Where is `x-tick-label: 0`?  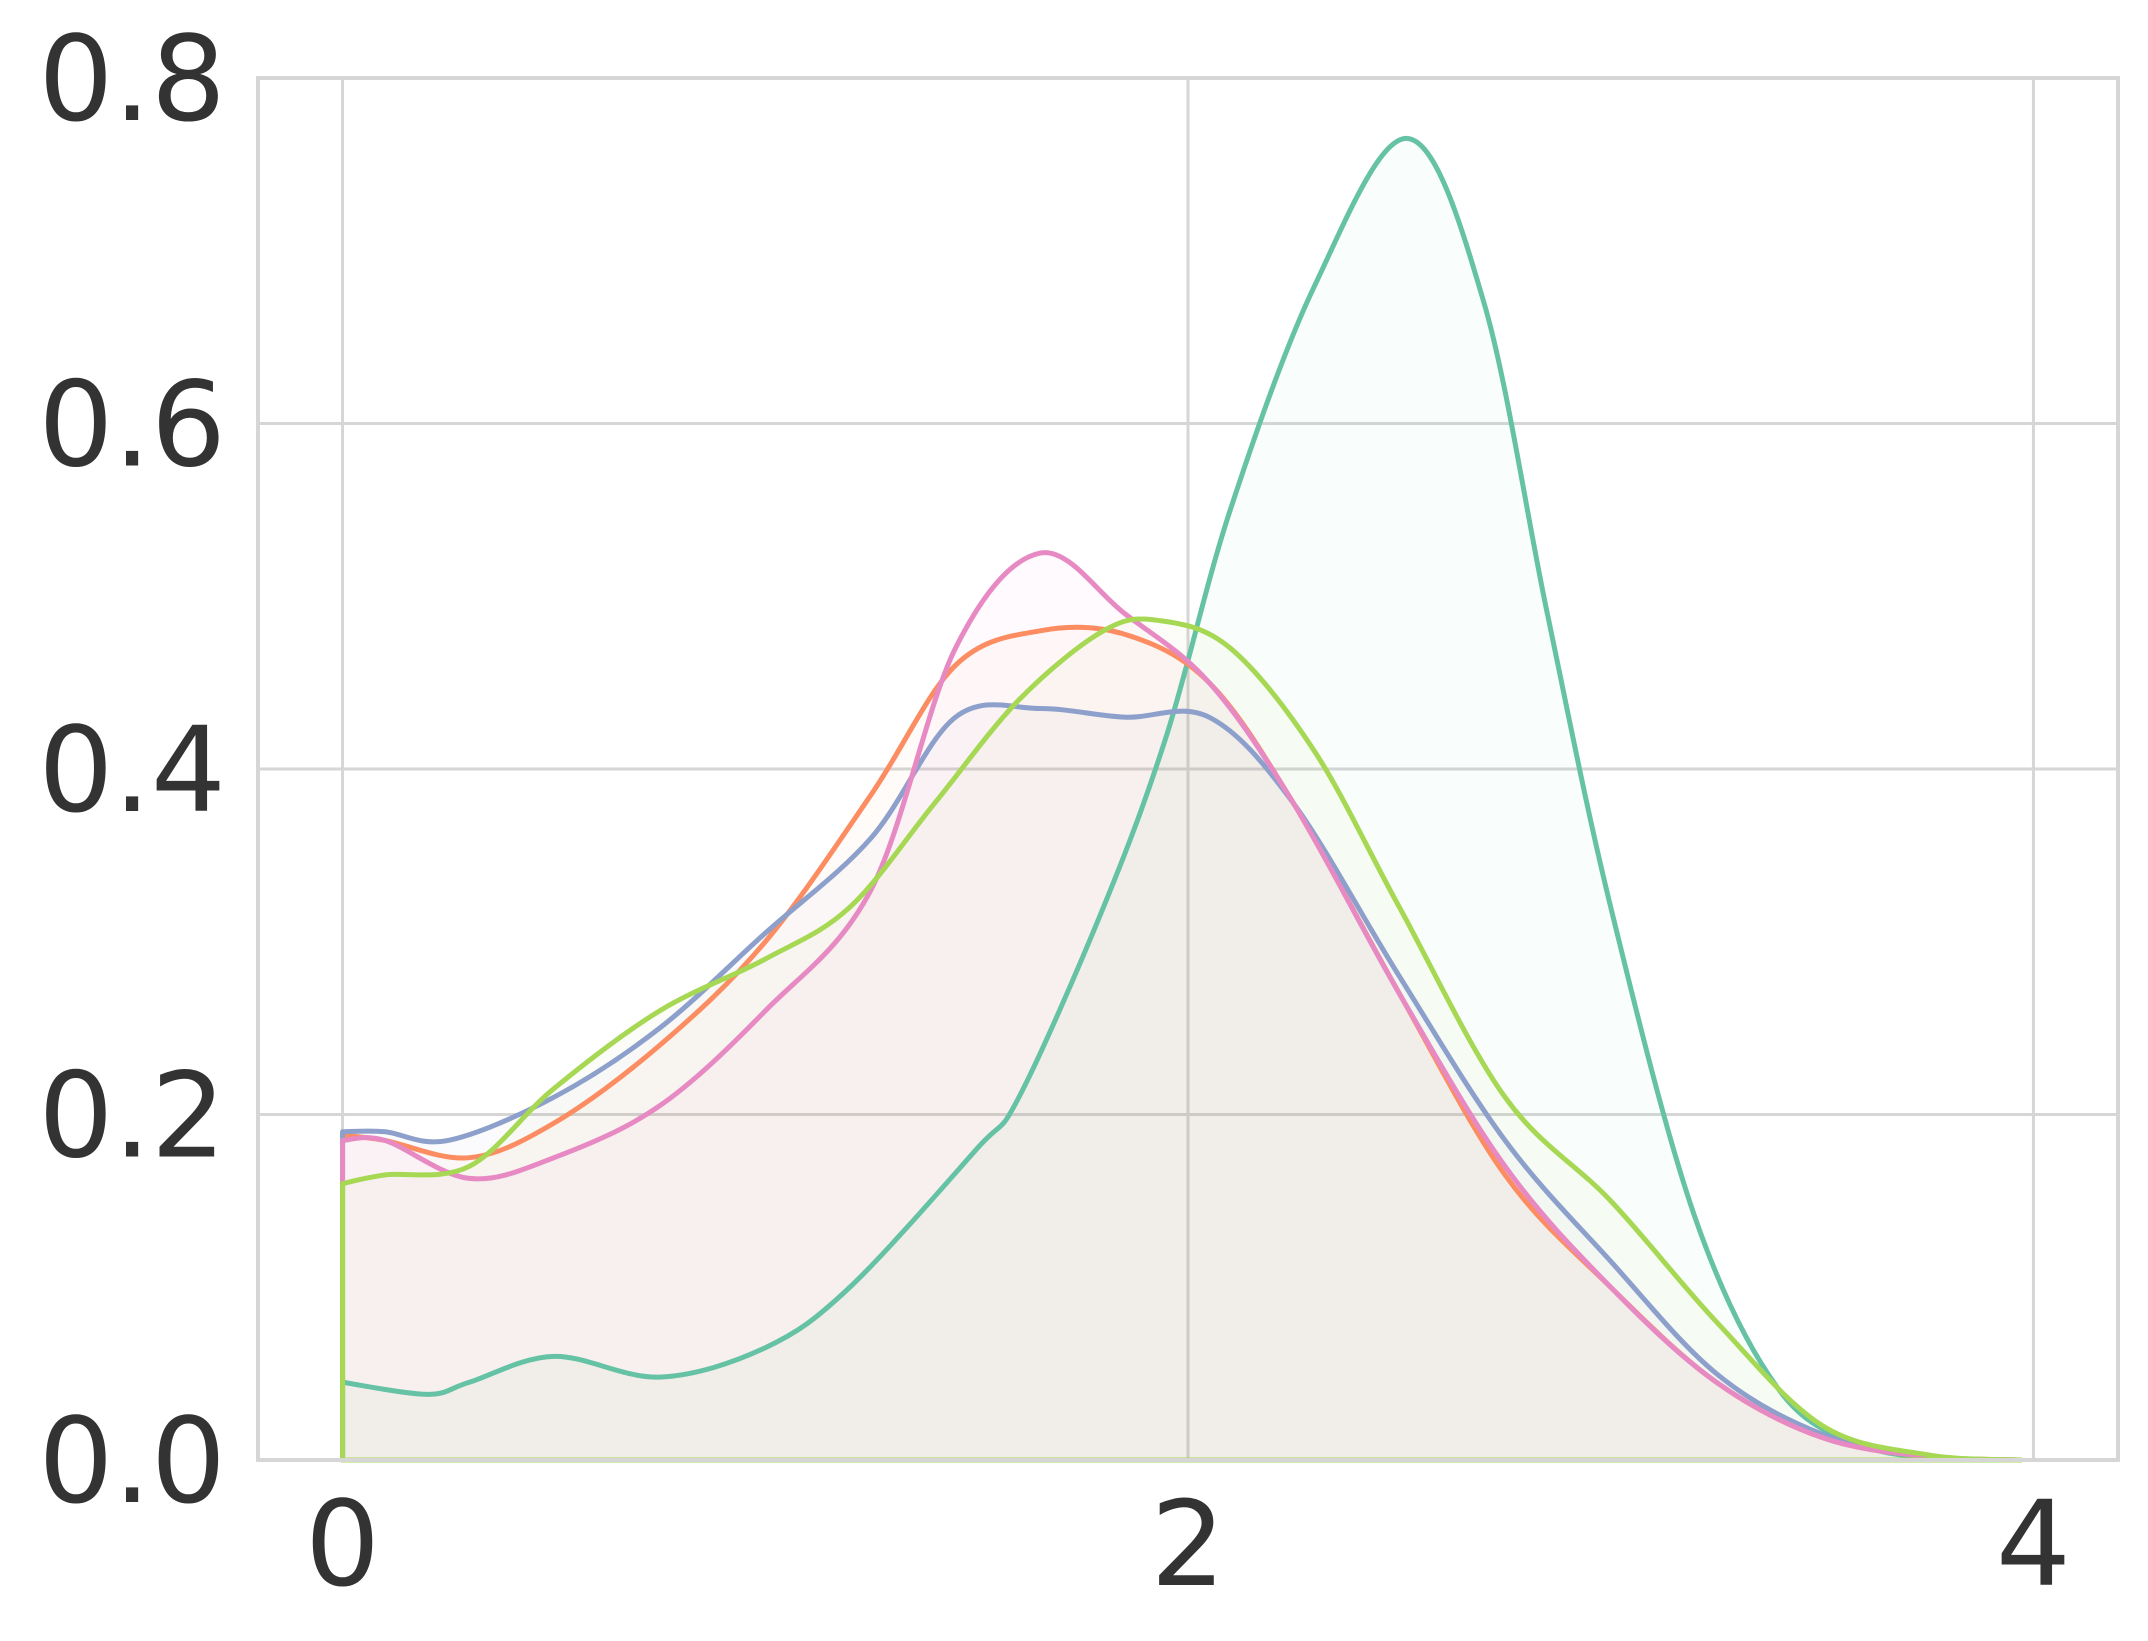
x-tick-label: 0 is located at coordinates (342, 1544).